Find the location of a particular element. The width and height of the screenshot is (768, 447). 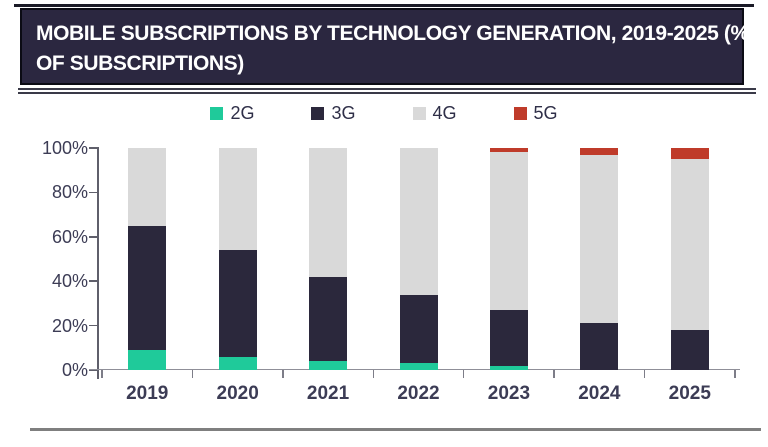

legend-swatch-4g is located at coordinates (419, 113).